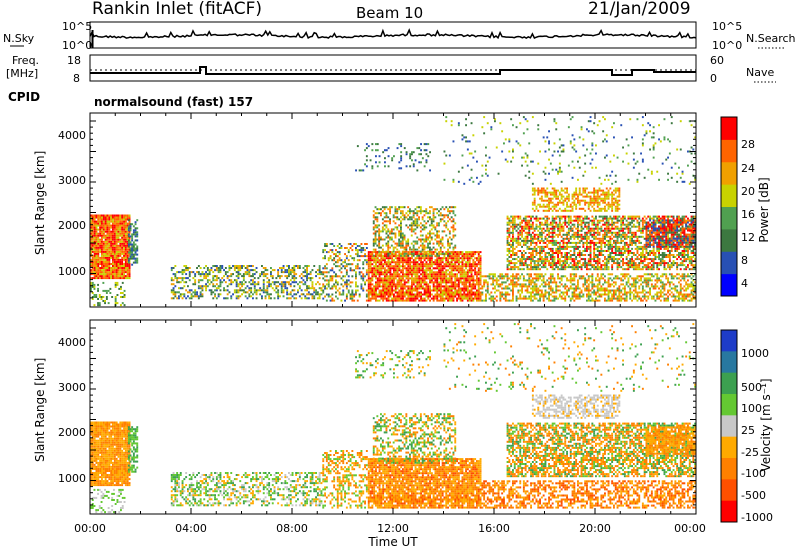  Describe the element at coordinates (760, 72) in the screenshot. I see `nave-label: Nave` at that location.